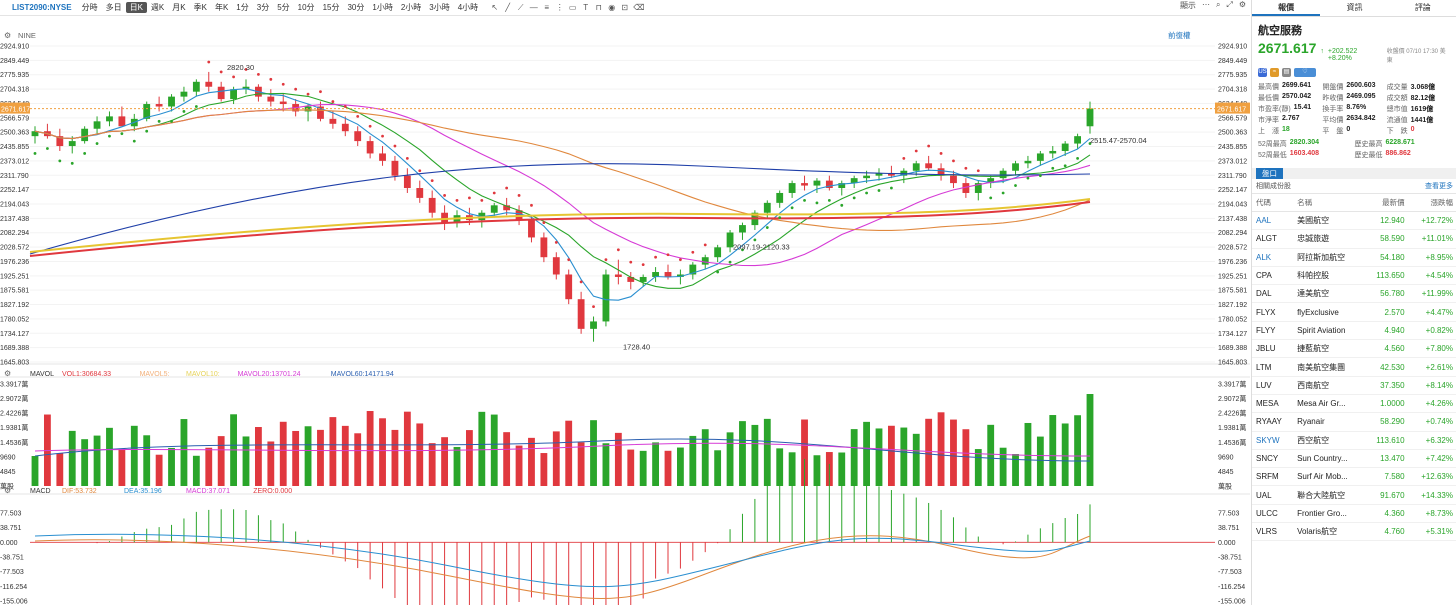  Describe the element at coordinates (200, 7) in the screenshot. I see `period-tab: 季K` at that location.